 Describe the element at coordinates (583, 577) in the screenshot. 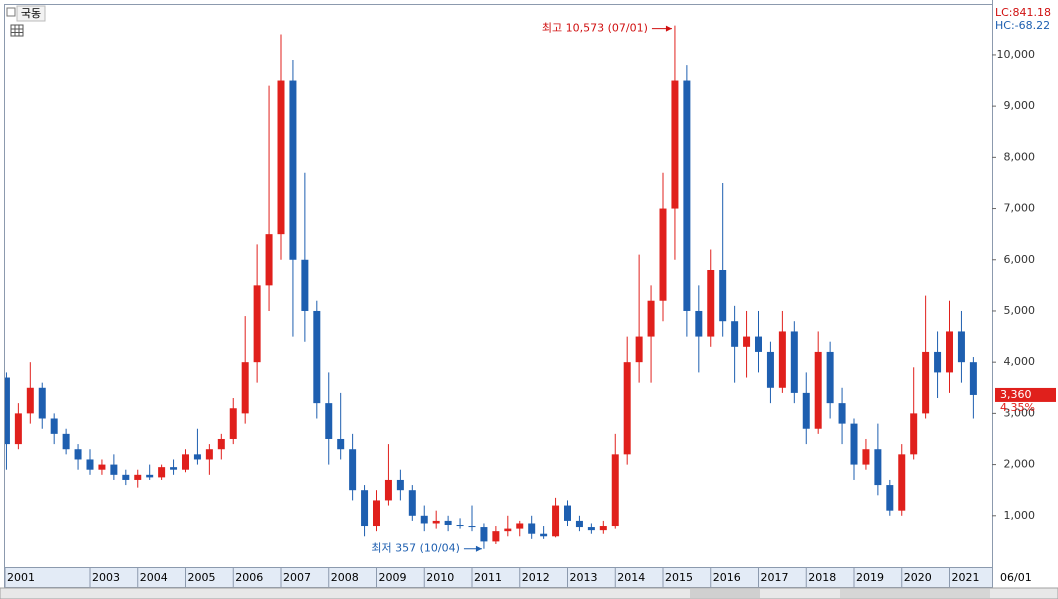

I see `x-tick-label: 2013` at that location.